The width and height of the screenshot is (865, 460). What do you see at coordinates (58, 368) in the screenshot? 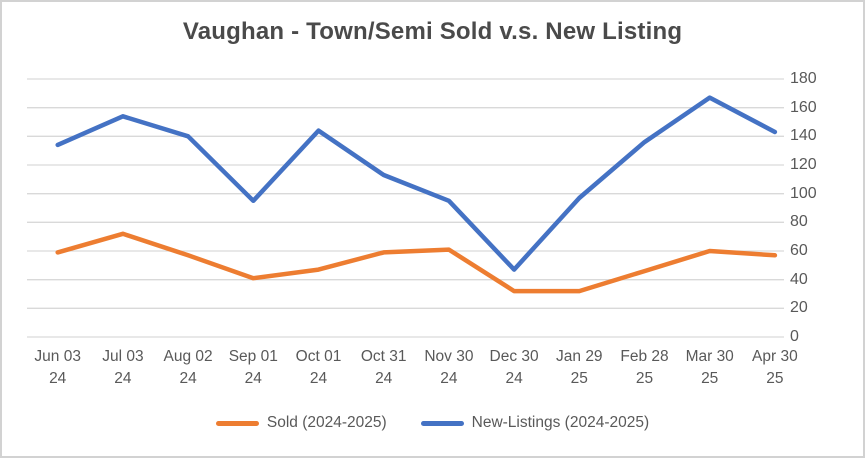
I see `x-tick-label: Jun 03 24` at bounding box center [58, 368].